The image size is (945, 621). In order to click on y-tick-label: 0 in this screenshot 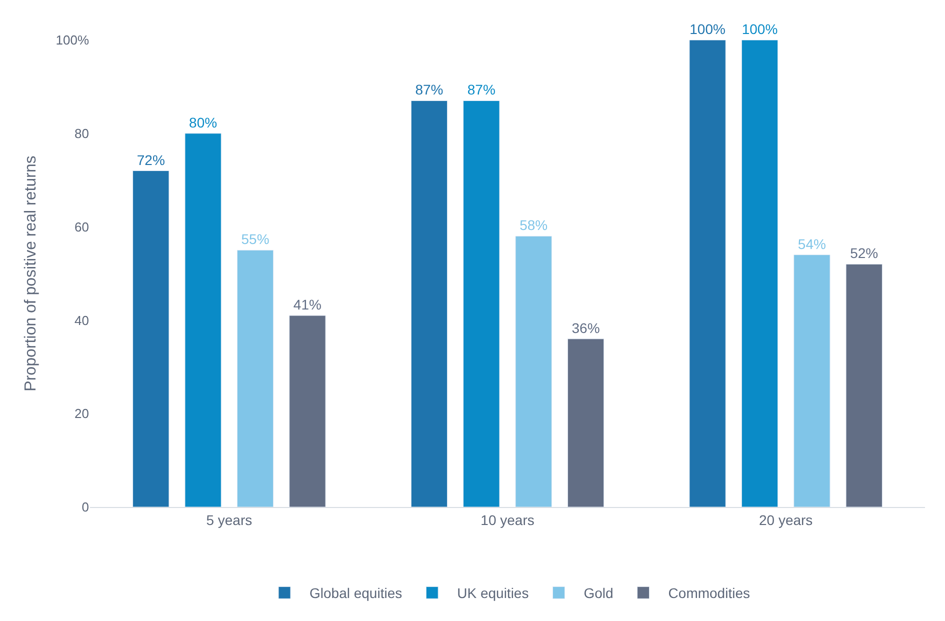, I will do `click(85, 507)`.